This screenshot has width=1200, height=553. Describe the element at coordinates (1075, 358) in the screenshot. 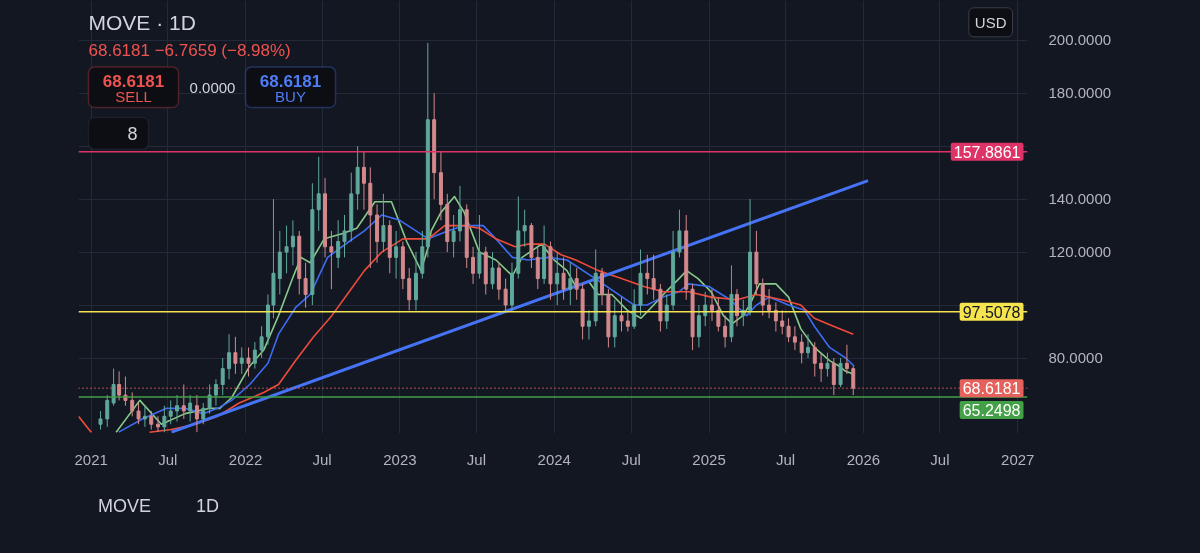

I see `y-tick-label: 80.0000` at that location.